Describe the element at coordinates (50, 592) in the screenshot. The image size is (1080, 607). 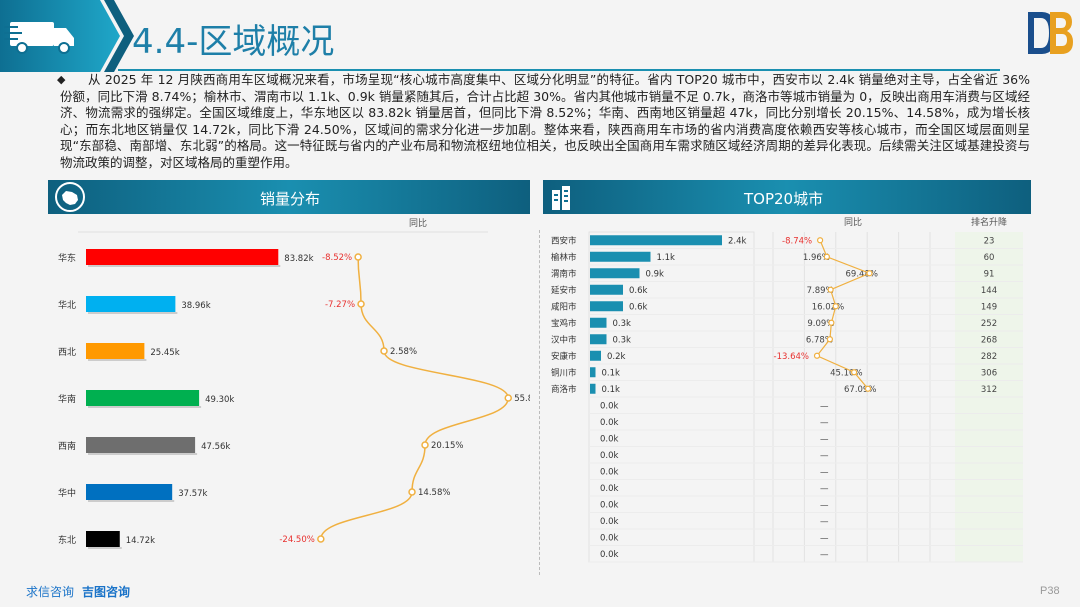
I see `footer-link-qiuxin: 求信咨询` at that location.